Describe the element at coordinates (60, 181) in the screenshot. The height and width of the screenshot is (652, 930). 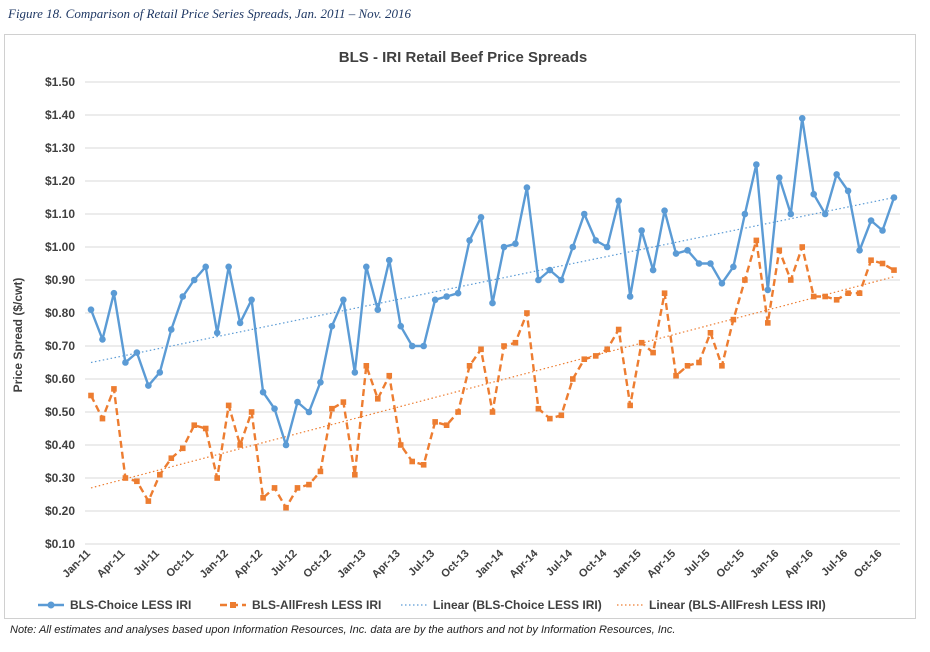
I see `y-tick-label: $1.20` at that location.